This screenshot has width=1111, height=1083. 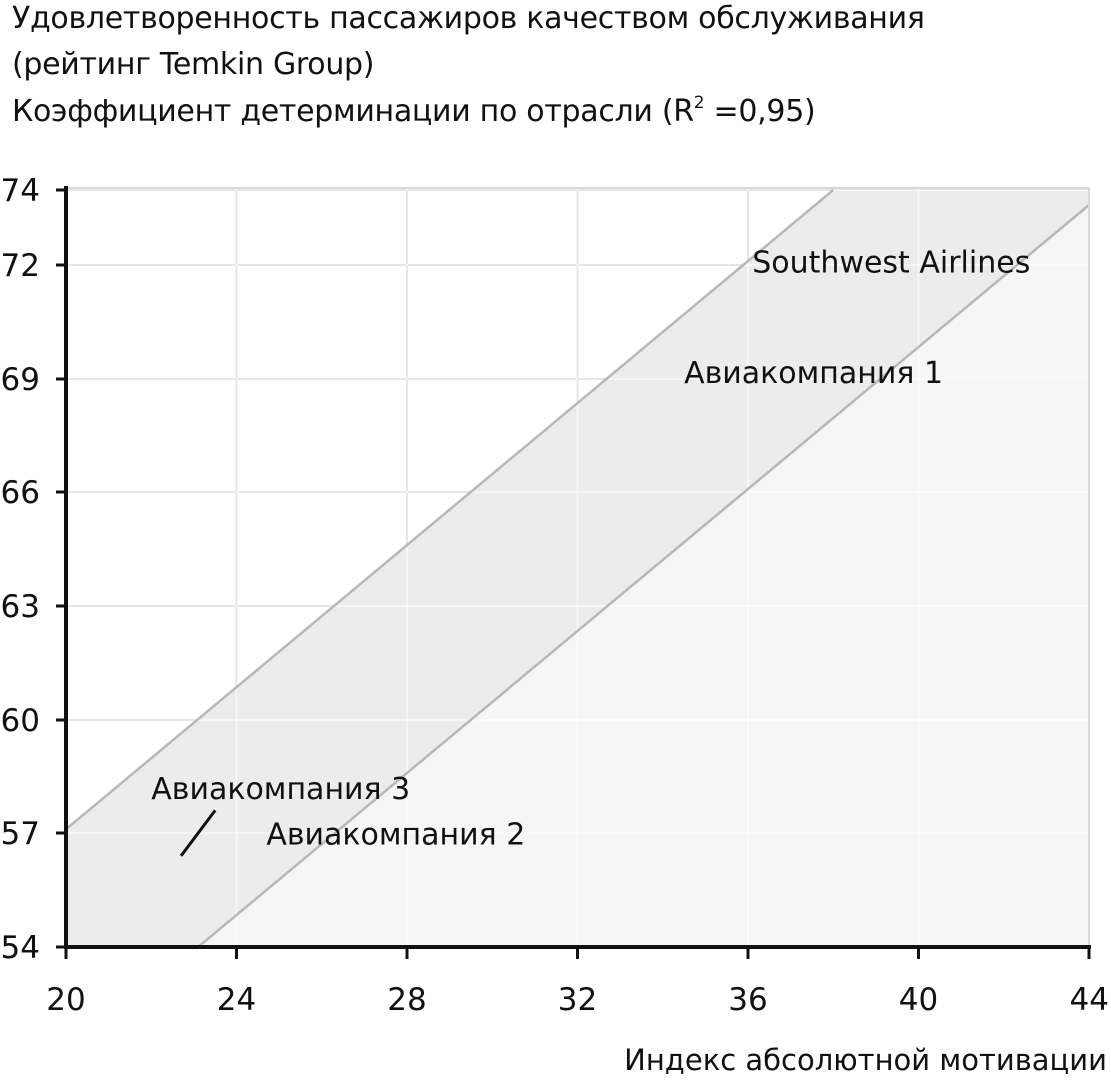 What do you see at coordinates (20, 721) in the screenshot?
I see `y-tick-label: 60` at bounding box center [20, 721].